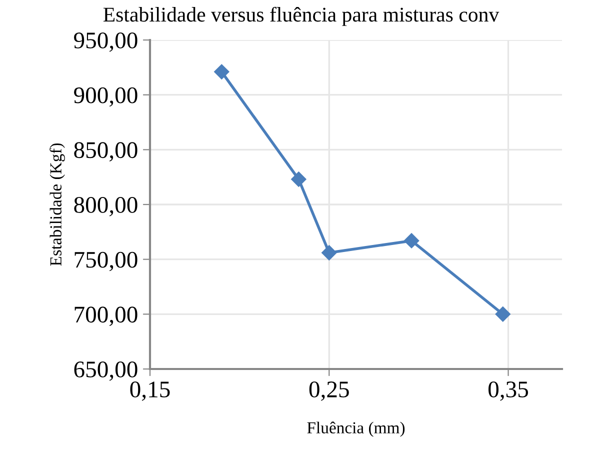 Image resolution: width=602 pixels, height=455 pixels. I want to click on y-axis-title: Estabilidade (Kgf), so click(57, 204).